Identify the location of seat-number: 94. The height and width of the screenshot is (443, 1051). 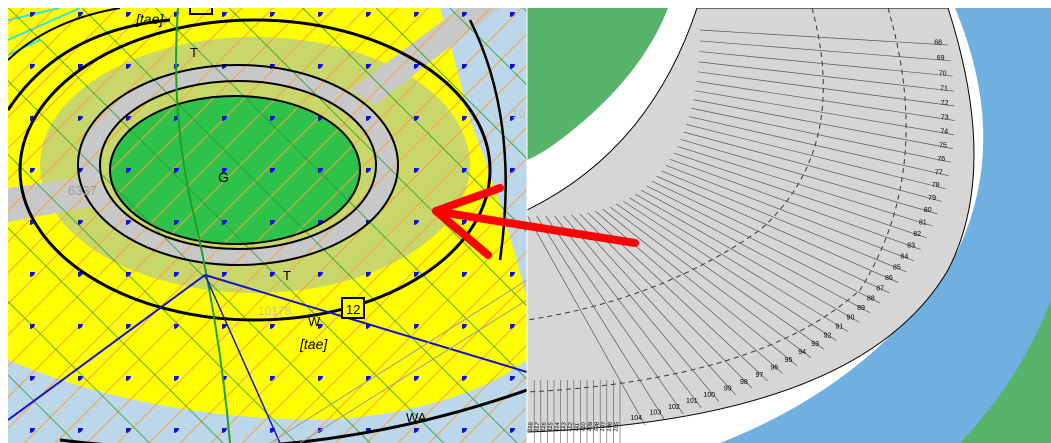
(802, 352).